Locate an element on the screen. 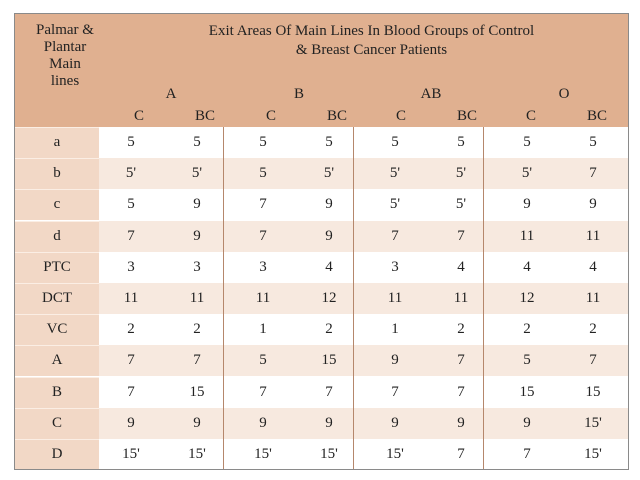 The width and height of the screenshot is (640, 480). row-cells: 7 15 7 7 7 7 15 15 is located at coordinates (363, 392).